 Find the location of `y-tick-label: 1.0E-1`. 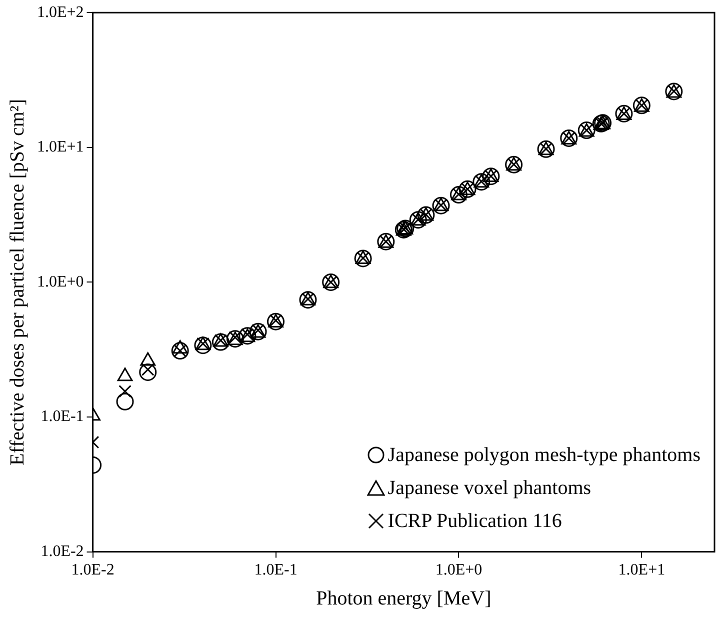

y-tick-label: 1.0E-1 is located at coordinates (62, 417).